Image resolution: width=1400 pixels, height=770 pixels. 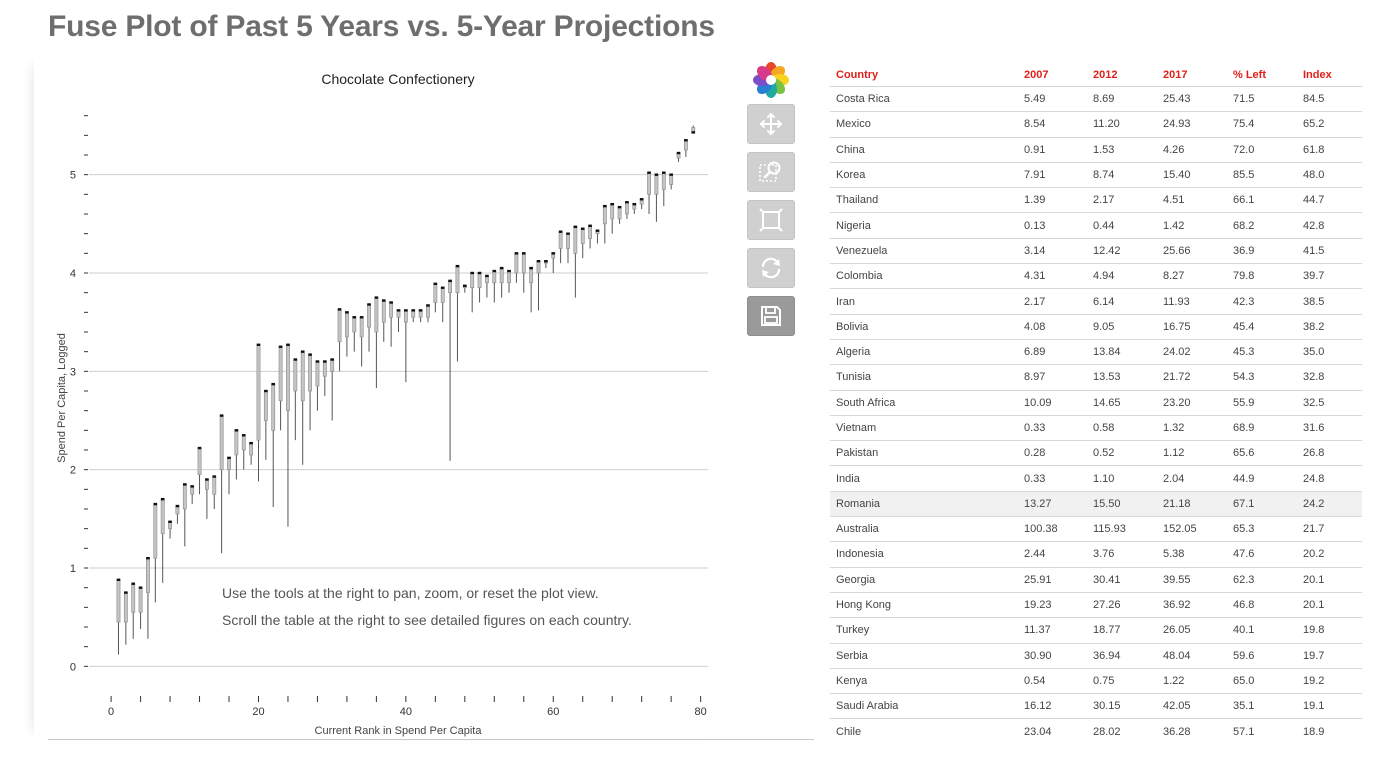 I want to click on value-cell: 13.53, so click(x=1122, y=377).